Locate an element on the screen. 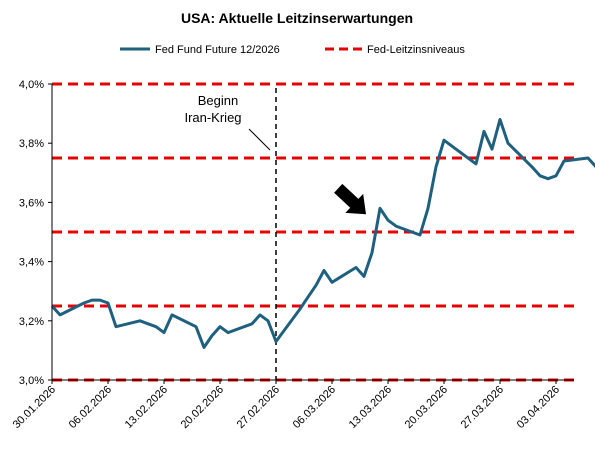 The width and height of the screenshot is (595, 450). chart-title: USA: Aktuelle Leitzinserwartungen is located at coordinates (297, 18).